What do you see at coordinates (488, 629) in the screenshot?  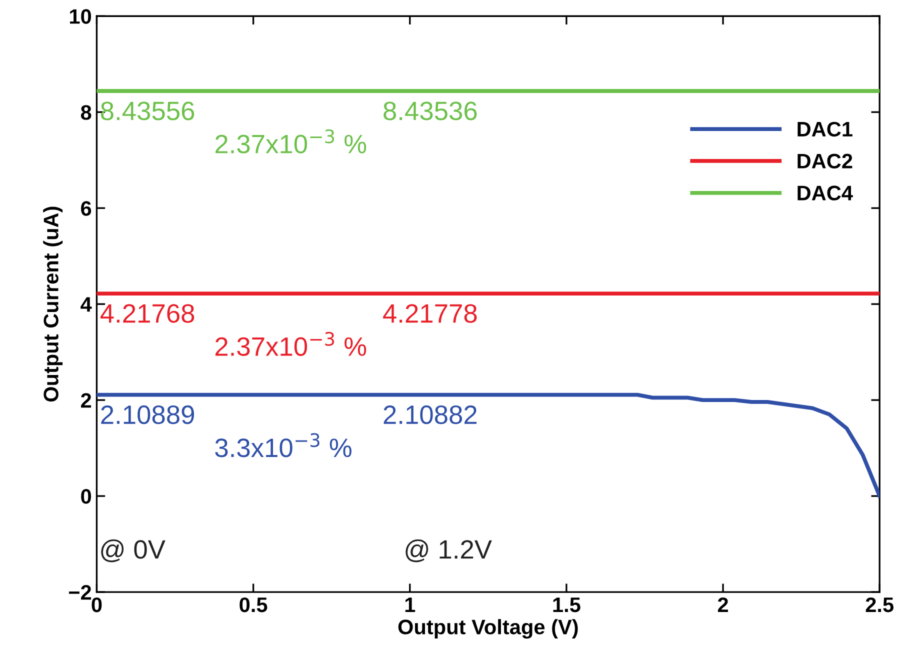 I see `x-axis-title: Output Voltage (V)` at bounding box center [488, 629].